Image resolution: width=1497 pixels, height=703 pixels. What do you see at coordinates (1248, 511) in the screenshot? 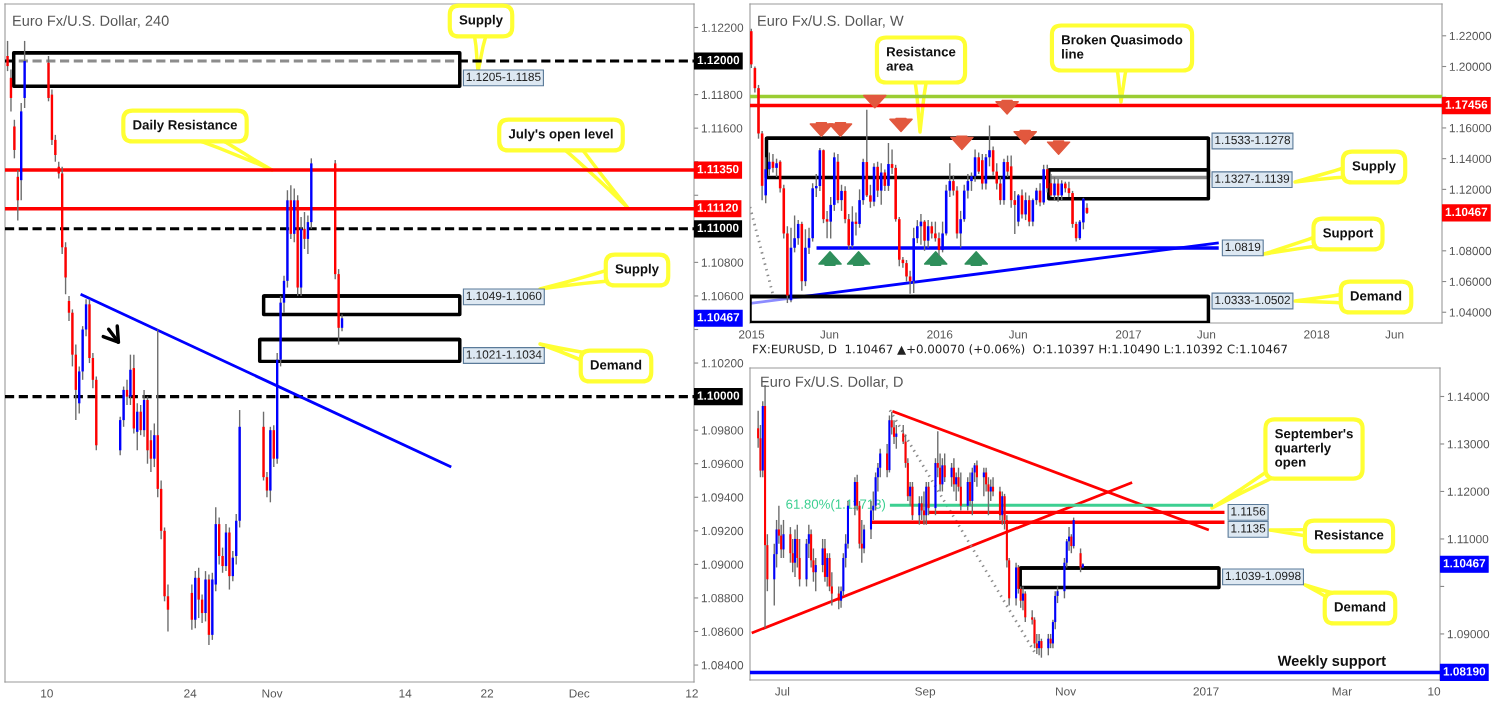
I see `series-label: 1.1156` at bounding box center [1248, 511].